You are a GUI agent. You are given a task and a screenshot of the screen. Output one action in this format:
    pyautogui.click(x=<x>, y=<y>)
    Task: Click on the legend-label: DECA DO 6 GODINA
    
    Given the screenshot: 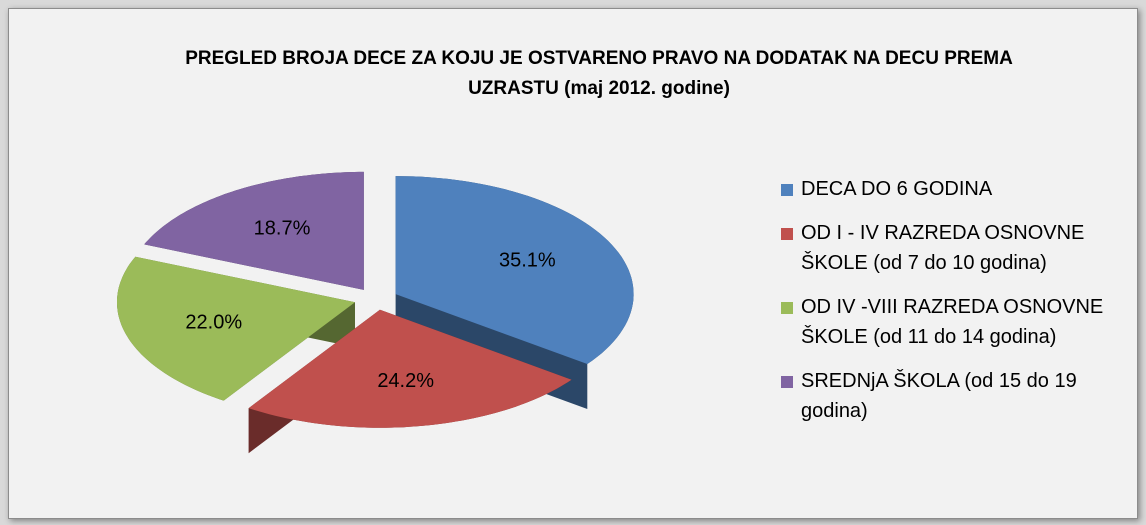 What is the action you would take?
    pyautogui.click(x=897, y=189)
    